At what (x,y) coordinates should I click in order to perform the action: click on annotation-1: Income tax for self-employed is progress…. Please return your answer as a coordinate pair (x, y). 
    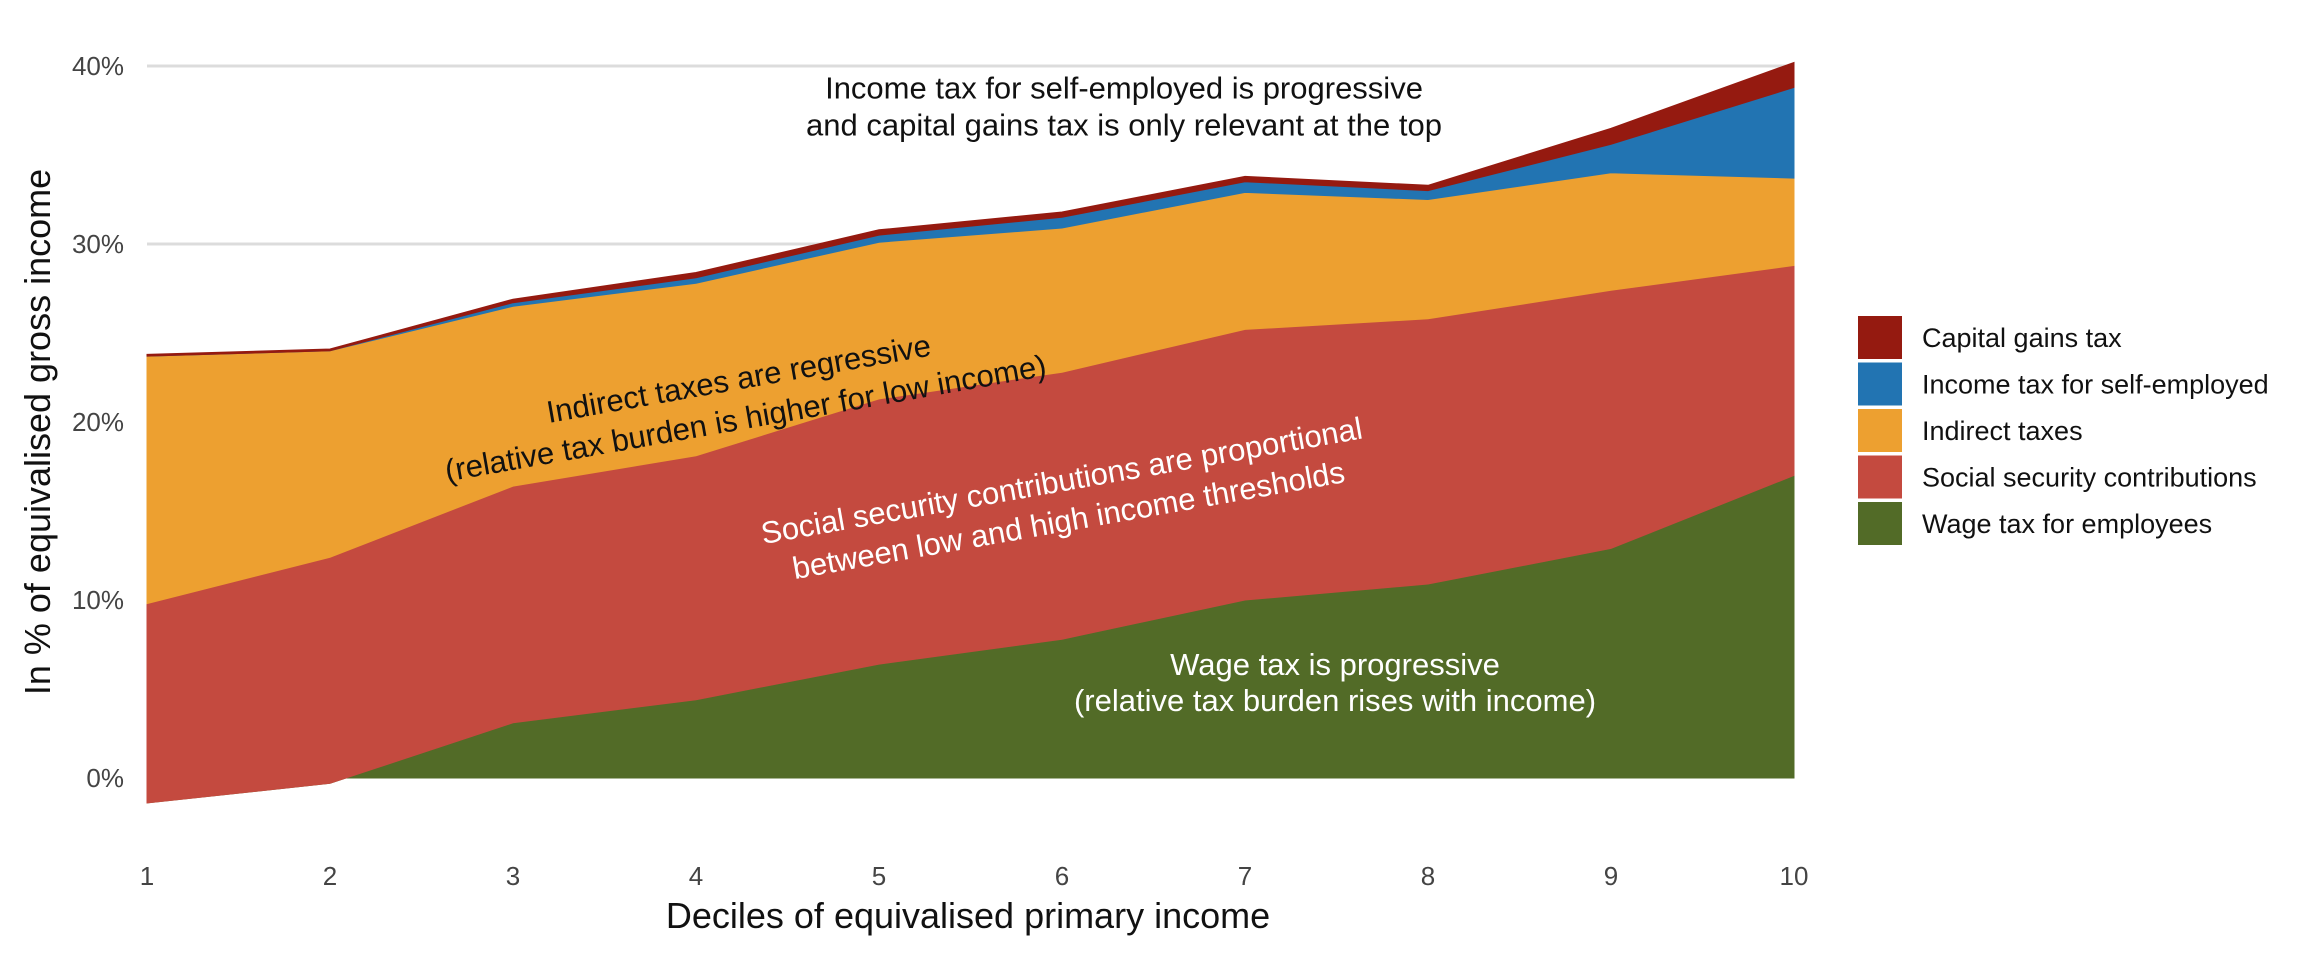
    Looking at the image, I should click on (1124, 107).